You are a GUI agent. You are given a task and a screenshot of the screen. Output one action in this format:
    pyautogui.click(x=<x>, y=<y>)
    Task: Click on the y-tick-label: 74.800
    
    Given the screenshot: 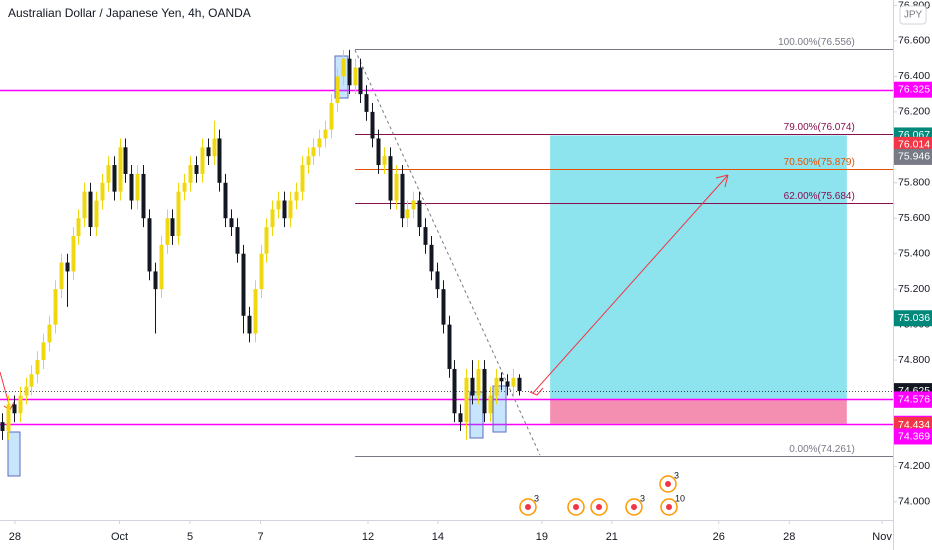 What is the action you would take?
    pyautogui.click(x=914, y=360)
    